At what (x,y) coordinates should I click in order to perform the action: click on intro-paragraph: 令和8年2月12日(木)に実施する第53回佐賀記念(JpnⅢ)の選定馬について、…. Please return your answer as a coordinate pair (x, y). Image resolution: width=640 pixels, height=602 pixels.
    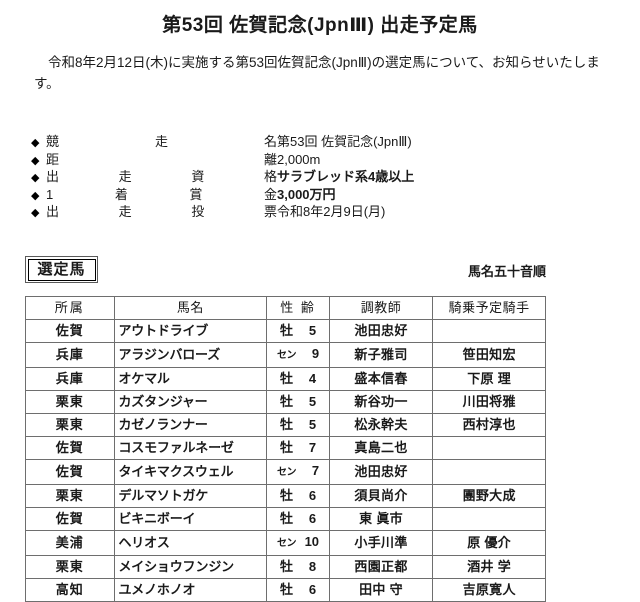
    Looking at the image, I should click on (317, 73).